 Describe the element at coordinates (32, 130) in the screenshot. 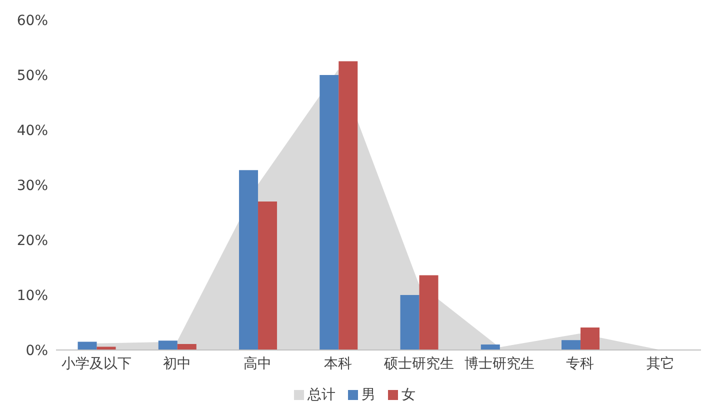

I see `y-tick-label: 40%` at that location.